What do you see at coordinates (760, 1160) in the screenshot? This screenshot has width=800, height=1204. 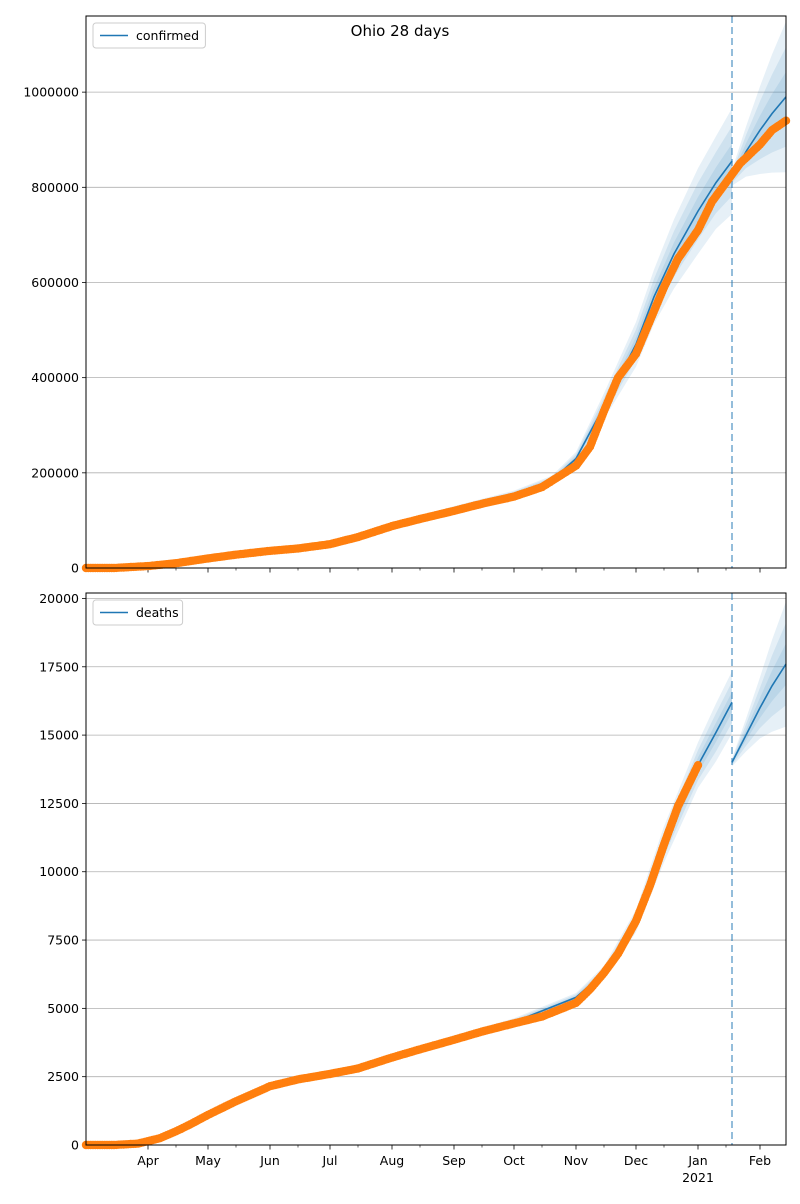 I see `x-tick-label: Feb` at bounding box center [760, 1160].